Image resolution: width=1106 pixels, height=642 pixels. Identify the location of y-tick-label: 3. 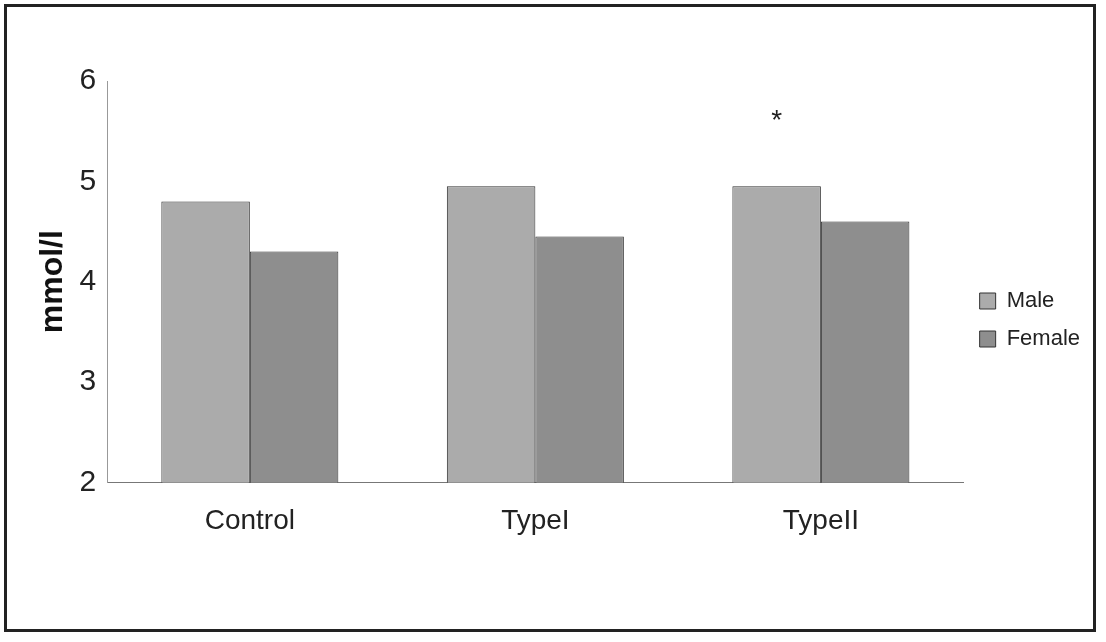
(88, 380).